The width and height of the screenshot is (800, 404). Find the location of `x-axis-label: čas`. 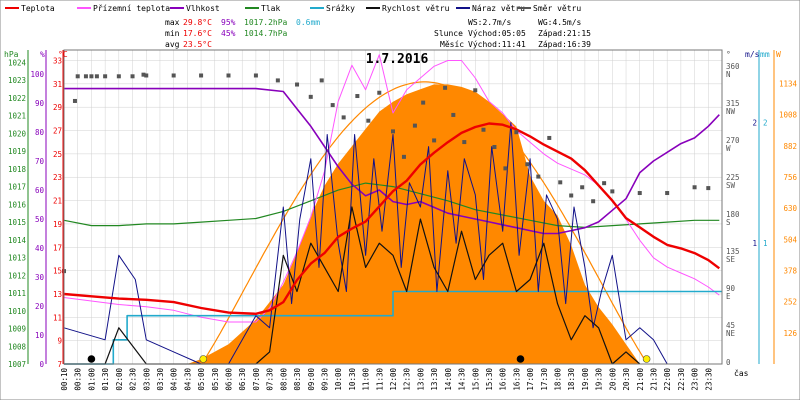

x-axis-label: čas is located at coordinates (741, 373).